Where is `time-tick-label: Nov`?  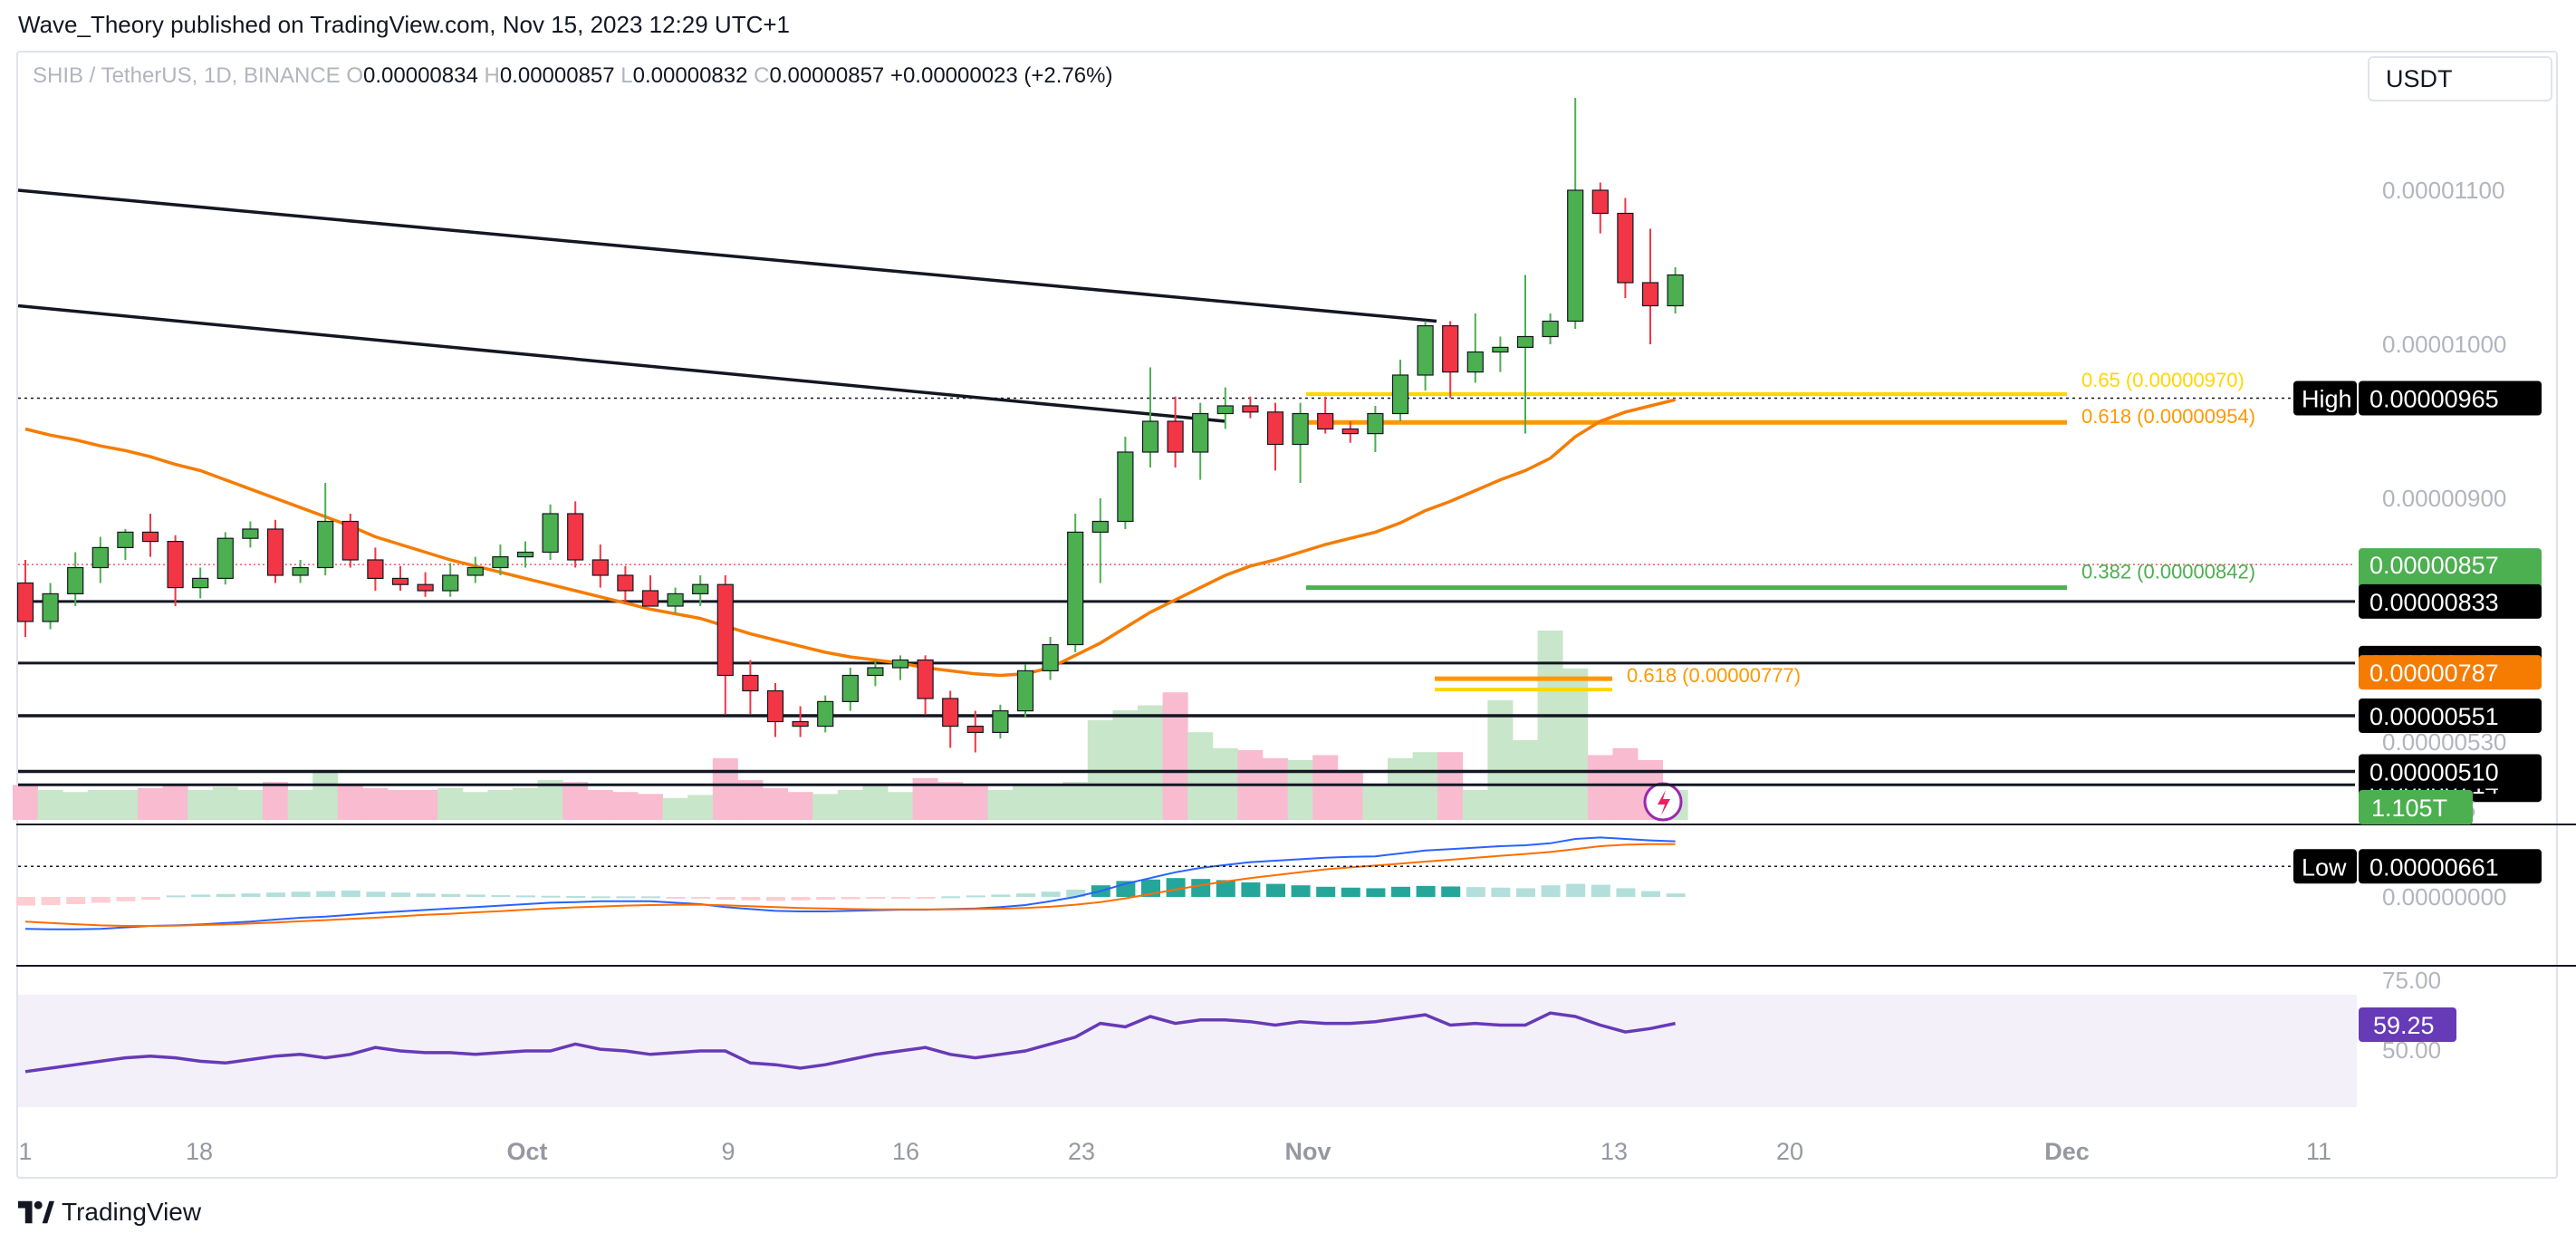 time-tick-label: Nov is located at coordinates (1307, 1151).